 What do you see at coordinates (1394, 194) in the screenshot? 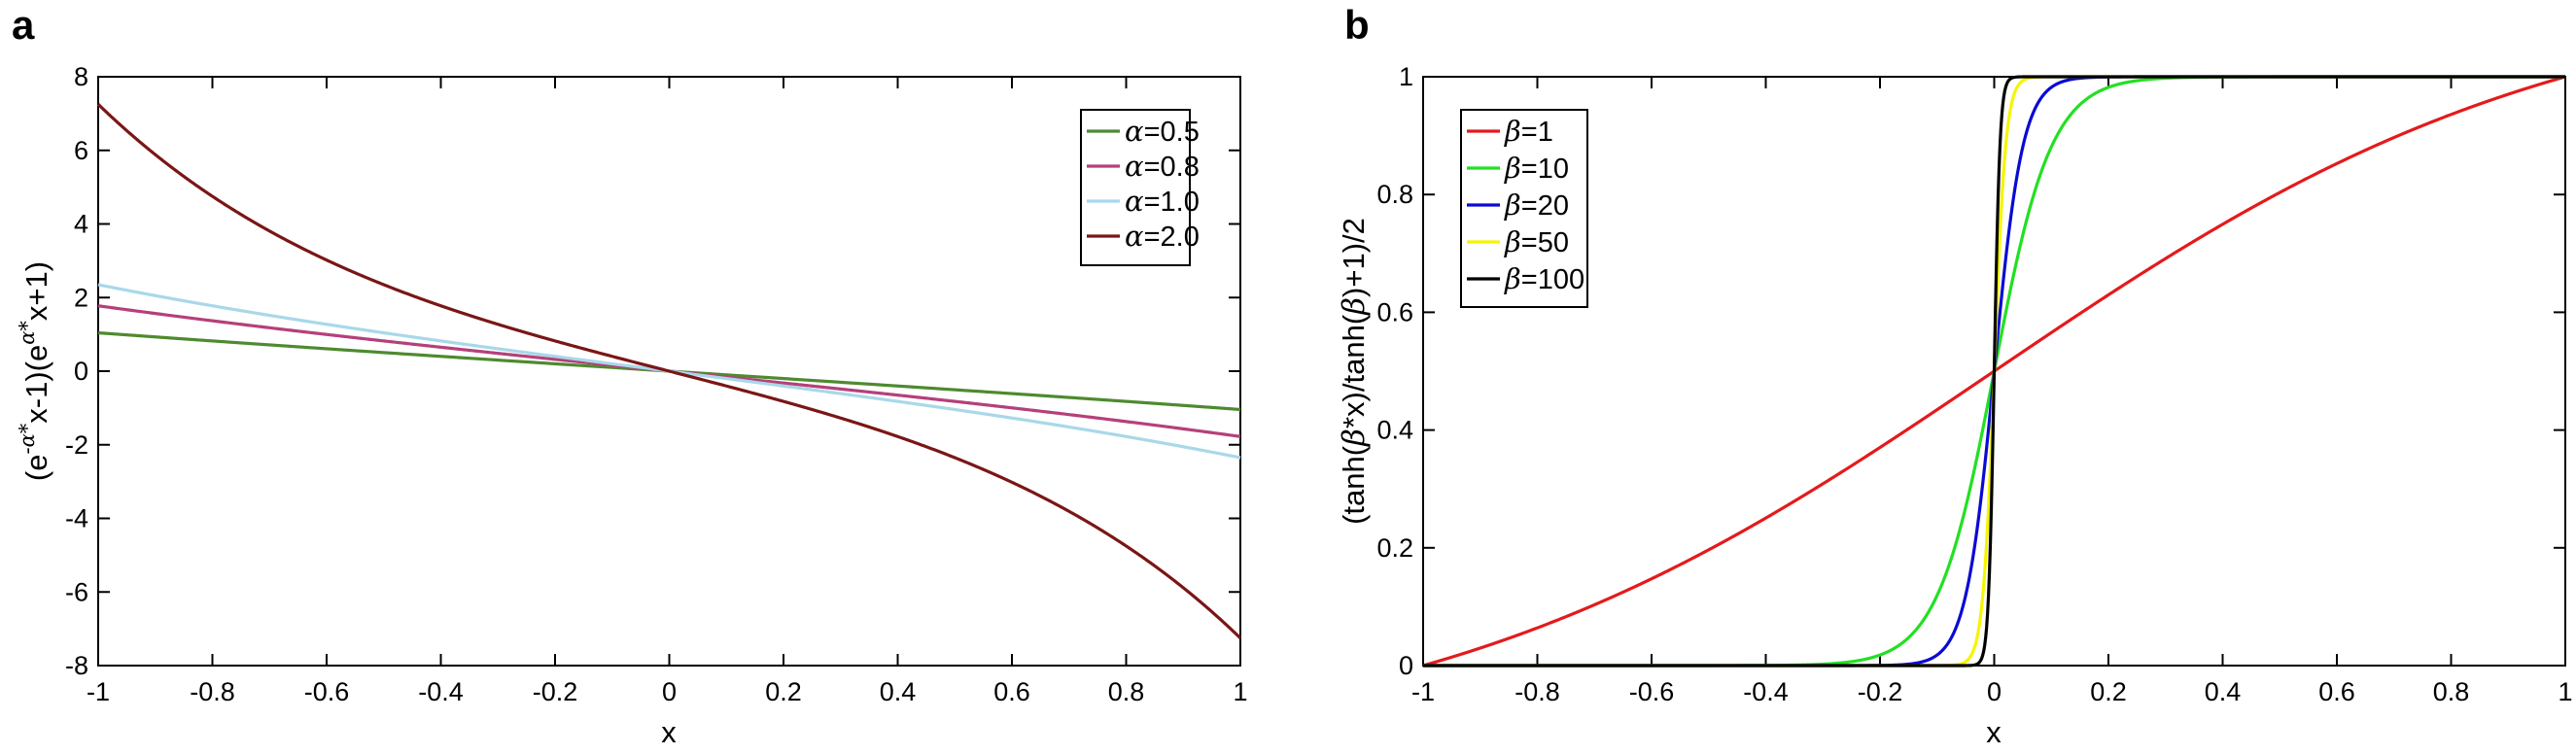
I see `y-tick-label: 0.8` at bounding box center [1394, 194].